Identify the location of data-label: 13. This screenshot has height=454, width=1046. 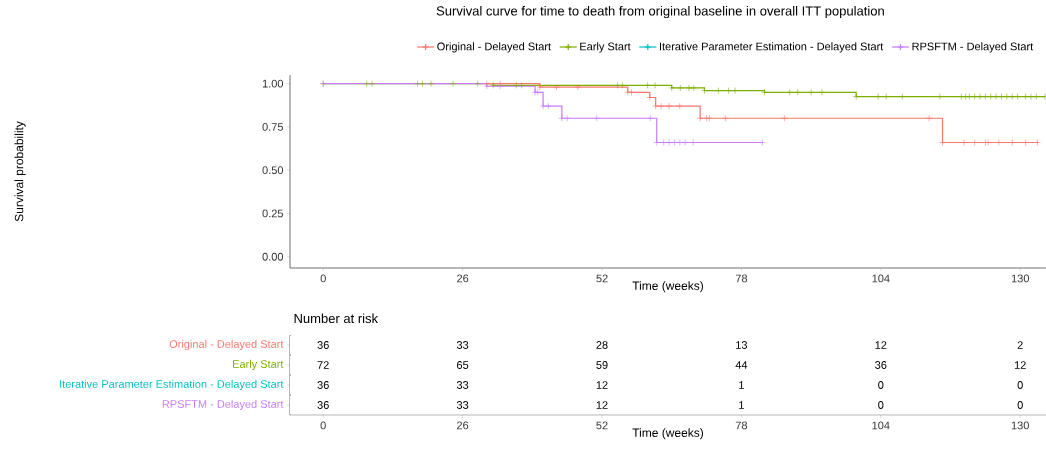
(742, 345).